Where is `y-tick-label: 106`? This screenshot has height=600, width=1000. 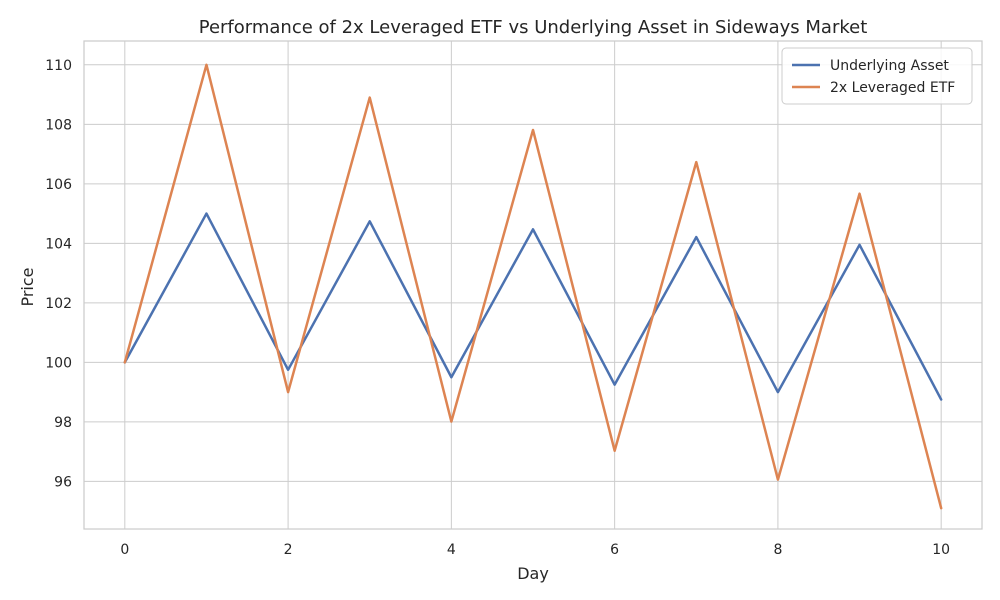
y-tick-label: 106 is located at coordinates (58, 185).